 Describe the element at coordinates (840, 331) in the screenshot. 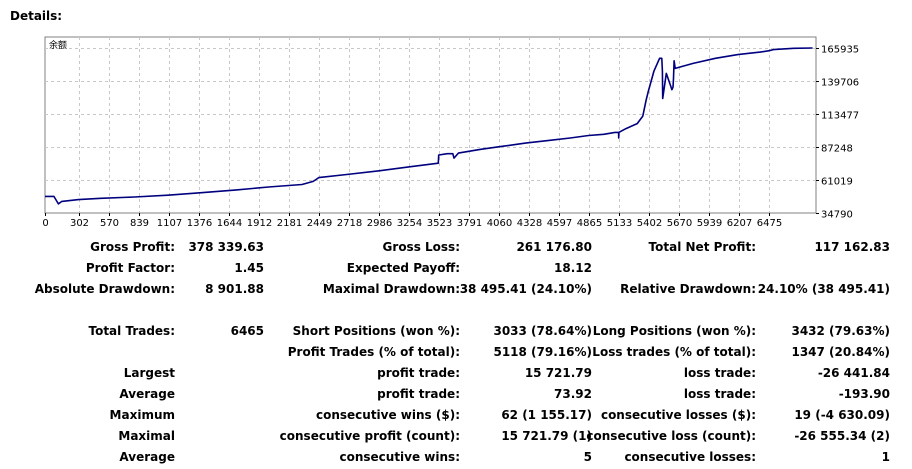

I see `long-positions-value: 3432 (79.63%)` at that location.